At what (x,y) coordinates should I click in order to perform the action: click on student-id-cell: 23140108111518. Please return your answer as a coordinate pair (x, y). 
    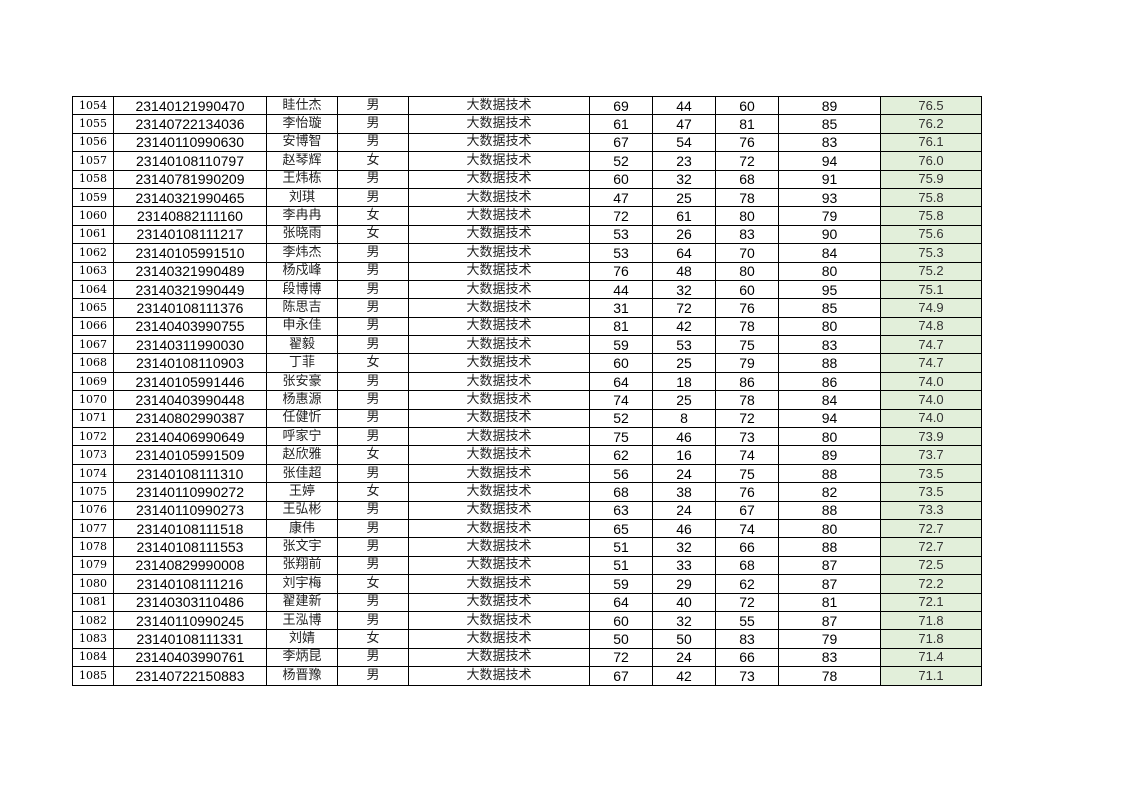
    Looking at the image, I should click on (190, 528).